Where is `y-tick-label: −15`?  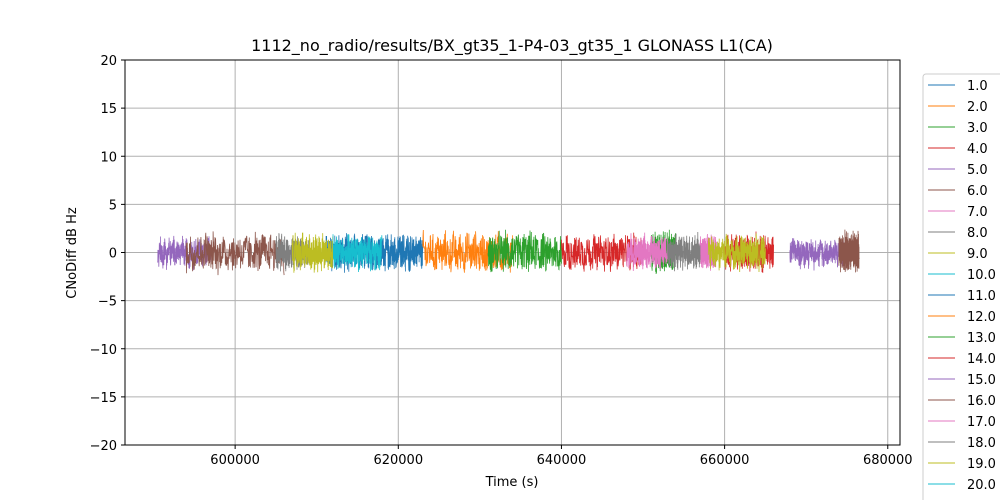 y-tick-label: −15 is located at coordinates (103, 398).